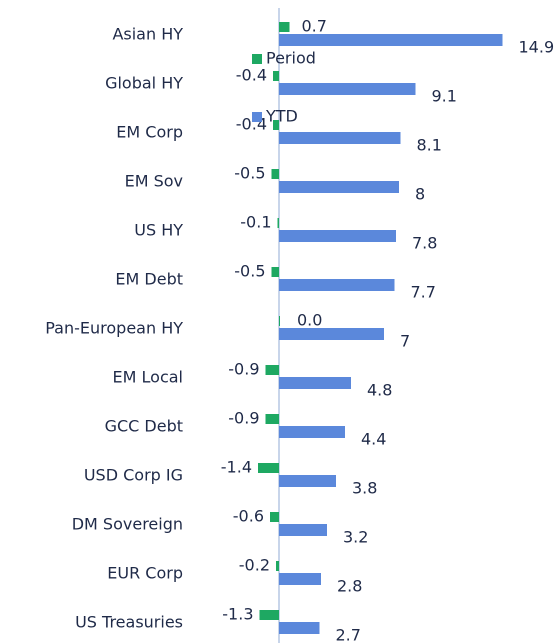 This screenshot has width=555, height=643. I want to click on data-label: 8.1, so click(429, 145).